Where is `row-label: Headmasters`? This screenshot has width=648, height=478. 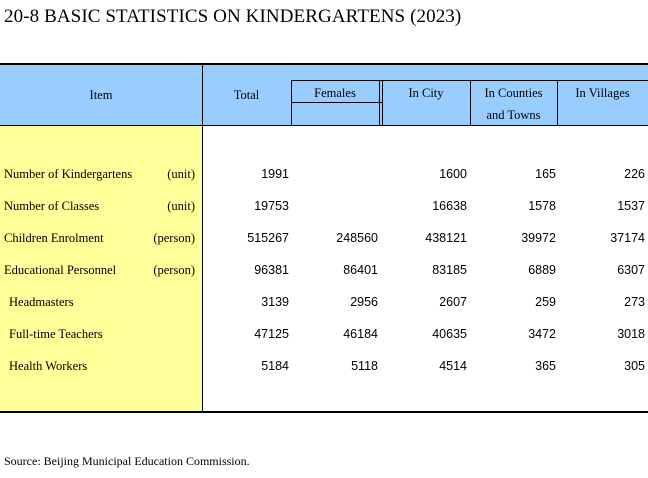
row-label: Headmasters is located at coordinates (41, 302).